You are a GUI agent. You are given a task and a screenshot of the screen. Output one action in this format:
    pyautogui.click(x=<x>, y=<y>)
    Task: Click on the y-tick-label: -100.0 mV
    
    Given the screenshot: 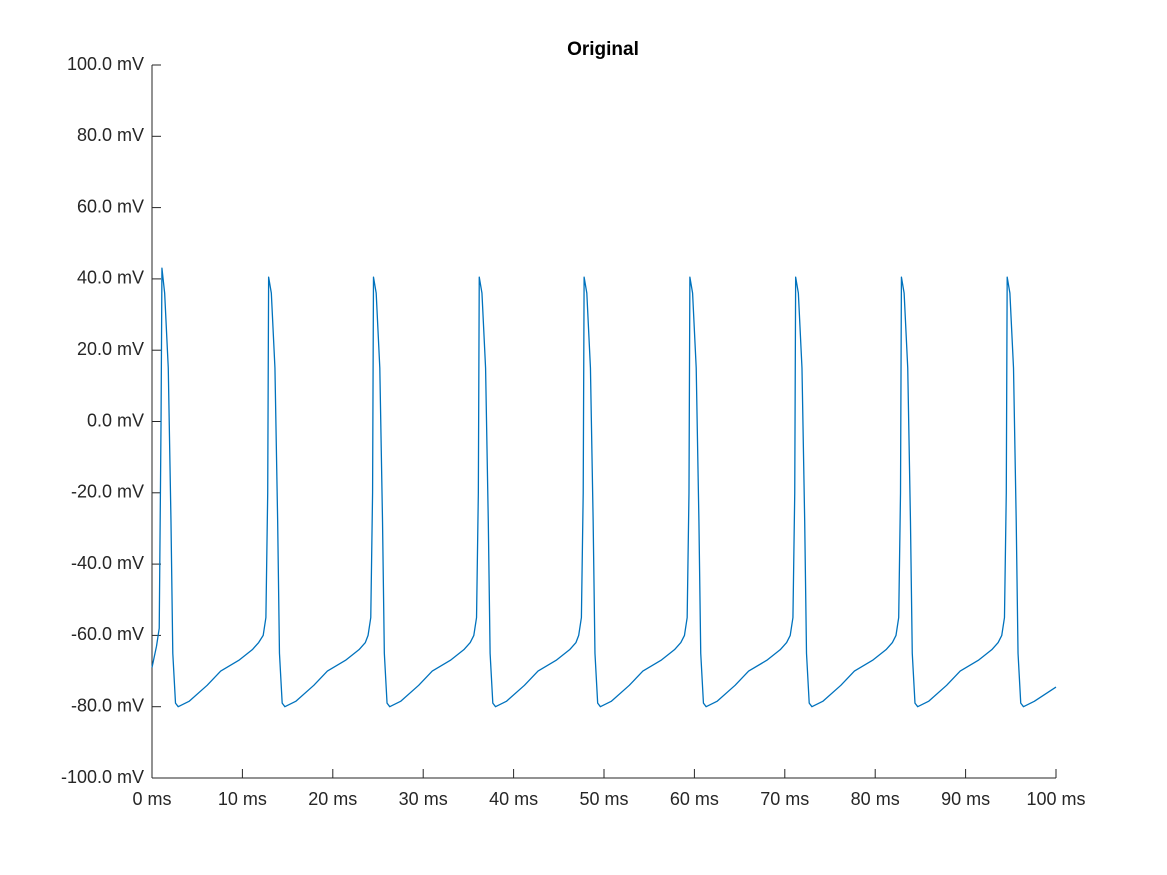 What is the action you would take?
    pyautogui.click(x=102, y=777)
    